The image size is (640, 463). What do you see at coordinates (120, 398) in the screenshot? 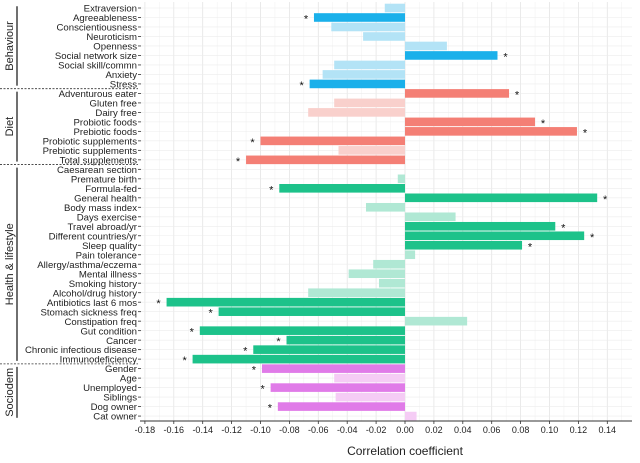
I see `category-label: Siblings` at bounding box center [120, 398].